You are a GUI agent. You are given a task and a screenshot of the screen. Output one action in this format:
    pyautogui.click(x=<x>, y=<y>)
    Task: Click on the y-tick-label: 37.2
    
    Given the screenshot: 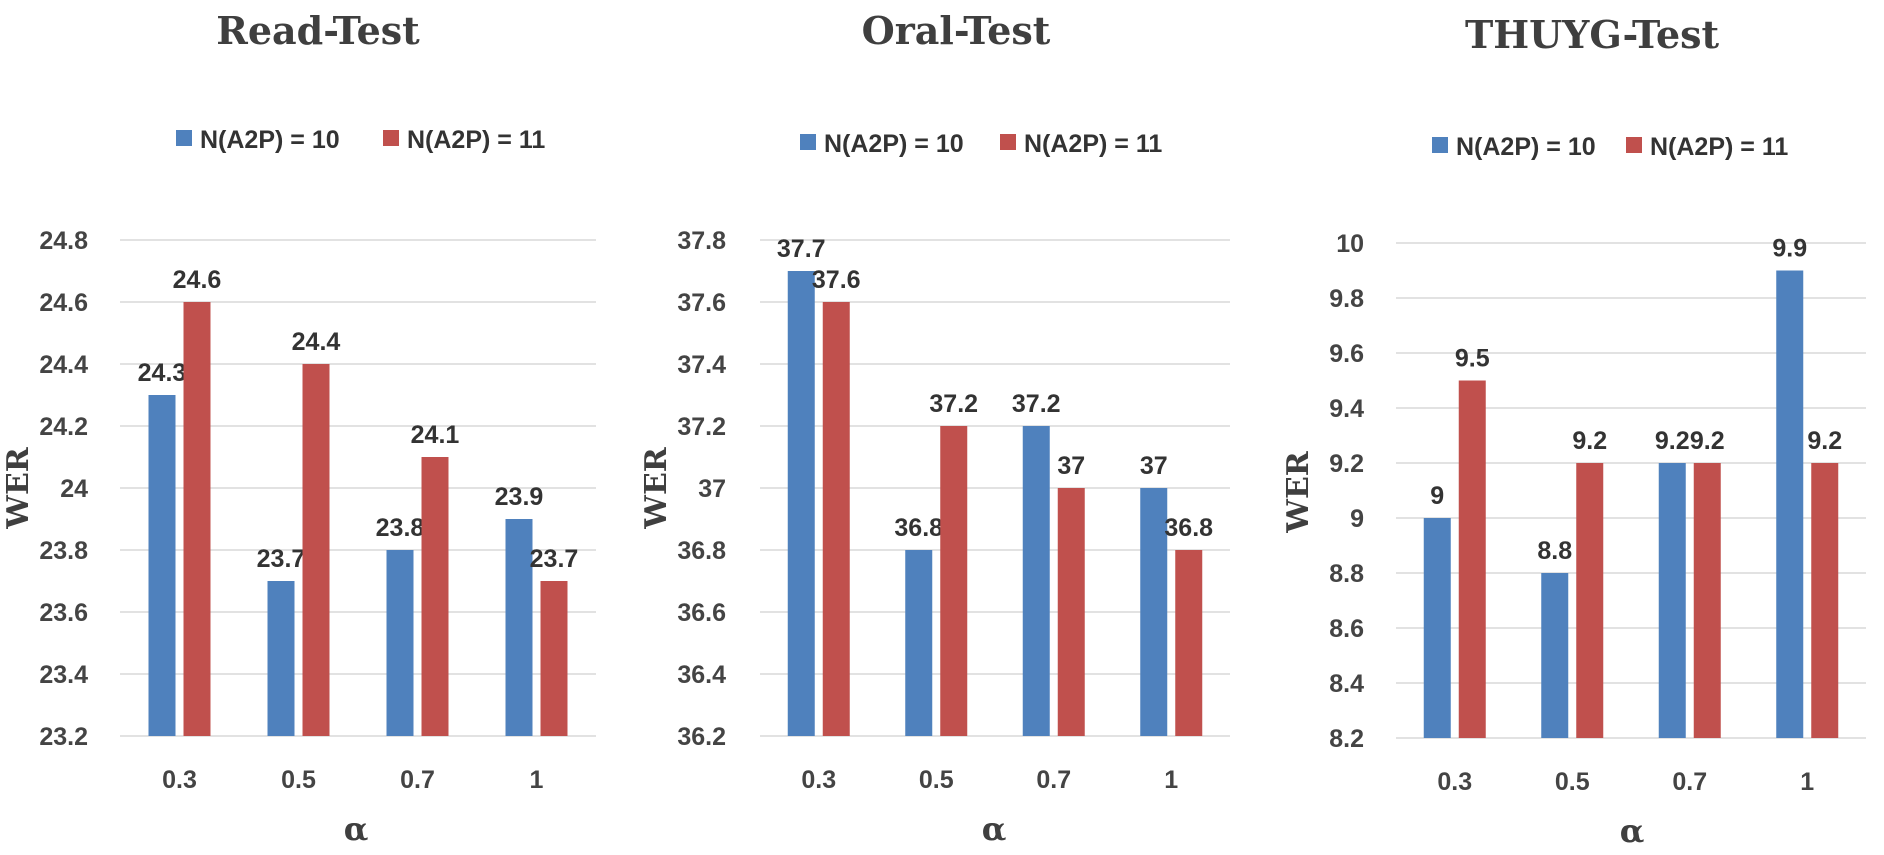 What is the action you would take?
    pyautogui.click(x=701, y=427)
    